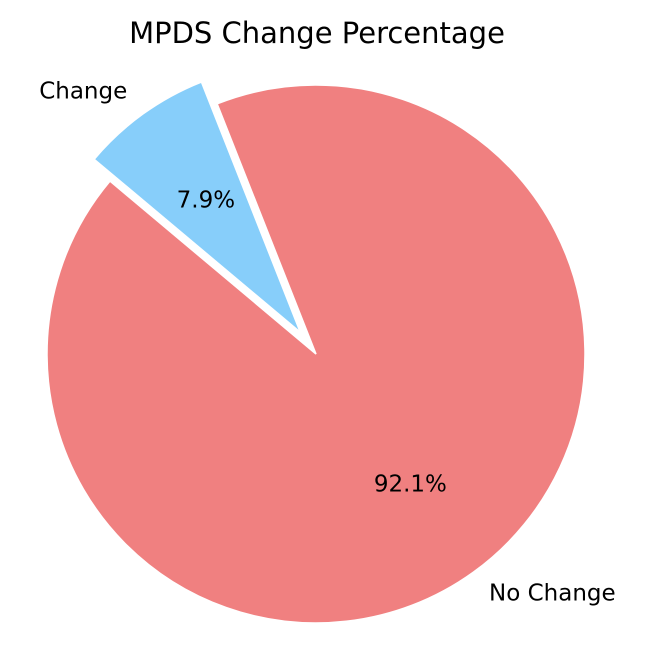 The width and height of the screenshot is (654, 669). Describe the element at coordinates (552, 594) in the screenshot. I see `slice-label-no-change: No Change` at that location.